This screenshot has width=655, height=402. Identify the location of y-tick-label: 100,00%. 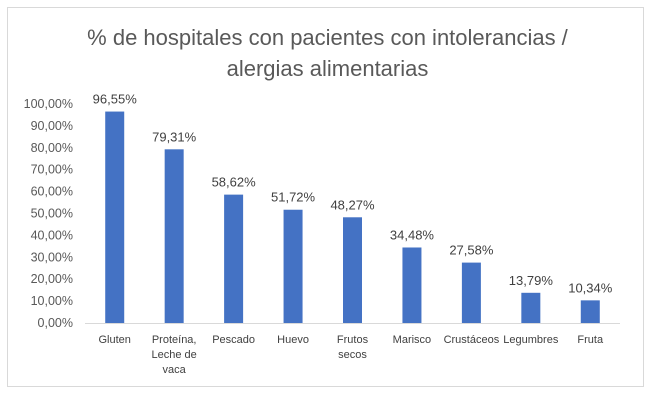
(48, 104).